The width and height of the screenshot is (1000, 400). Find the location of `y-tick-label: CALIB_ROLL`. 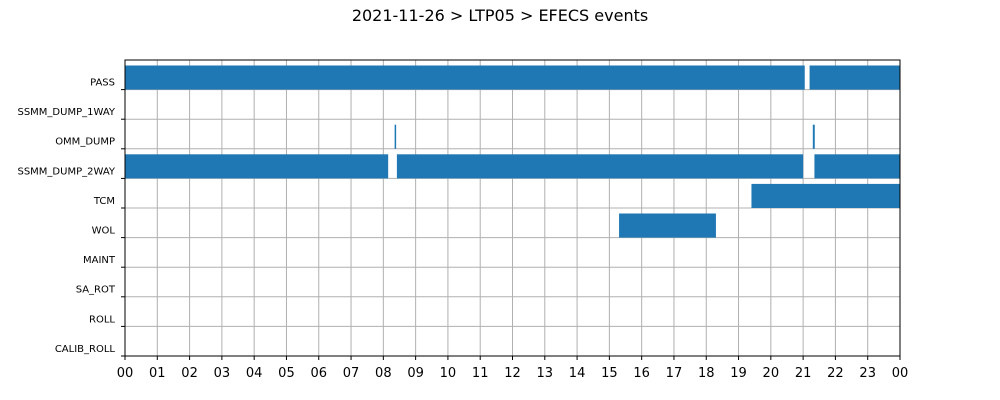

y-tick-label: CALIB_ROLL is located at coordinates (85, 349).